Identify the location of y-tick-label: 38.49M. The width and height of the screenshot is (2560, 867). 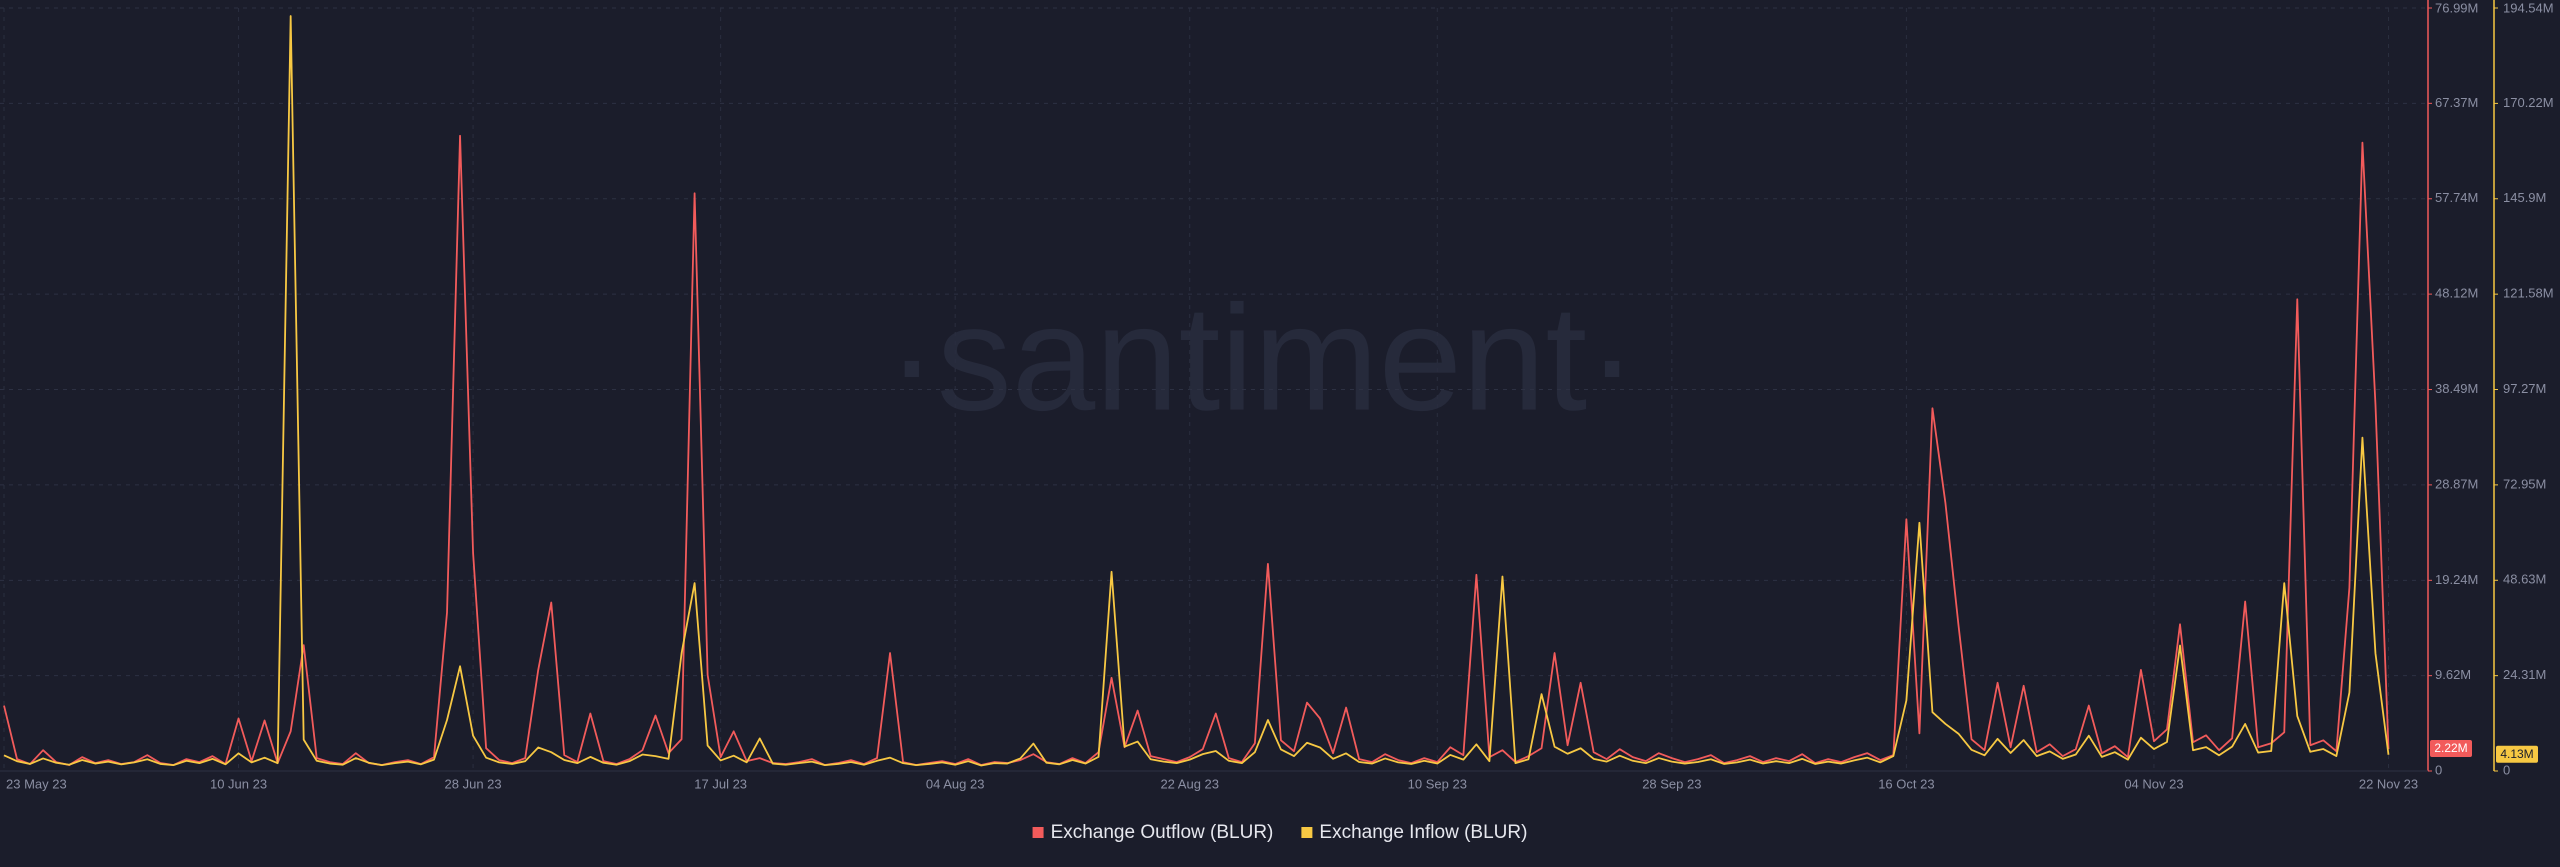
(2456, 388).